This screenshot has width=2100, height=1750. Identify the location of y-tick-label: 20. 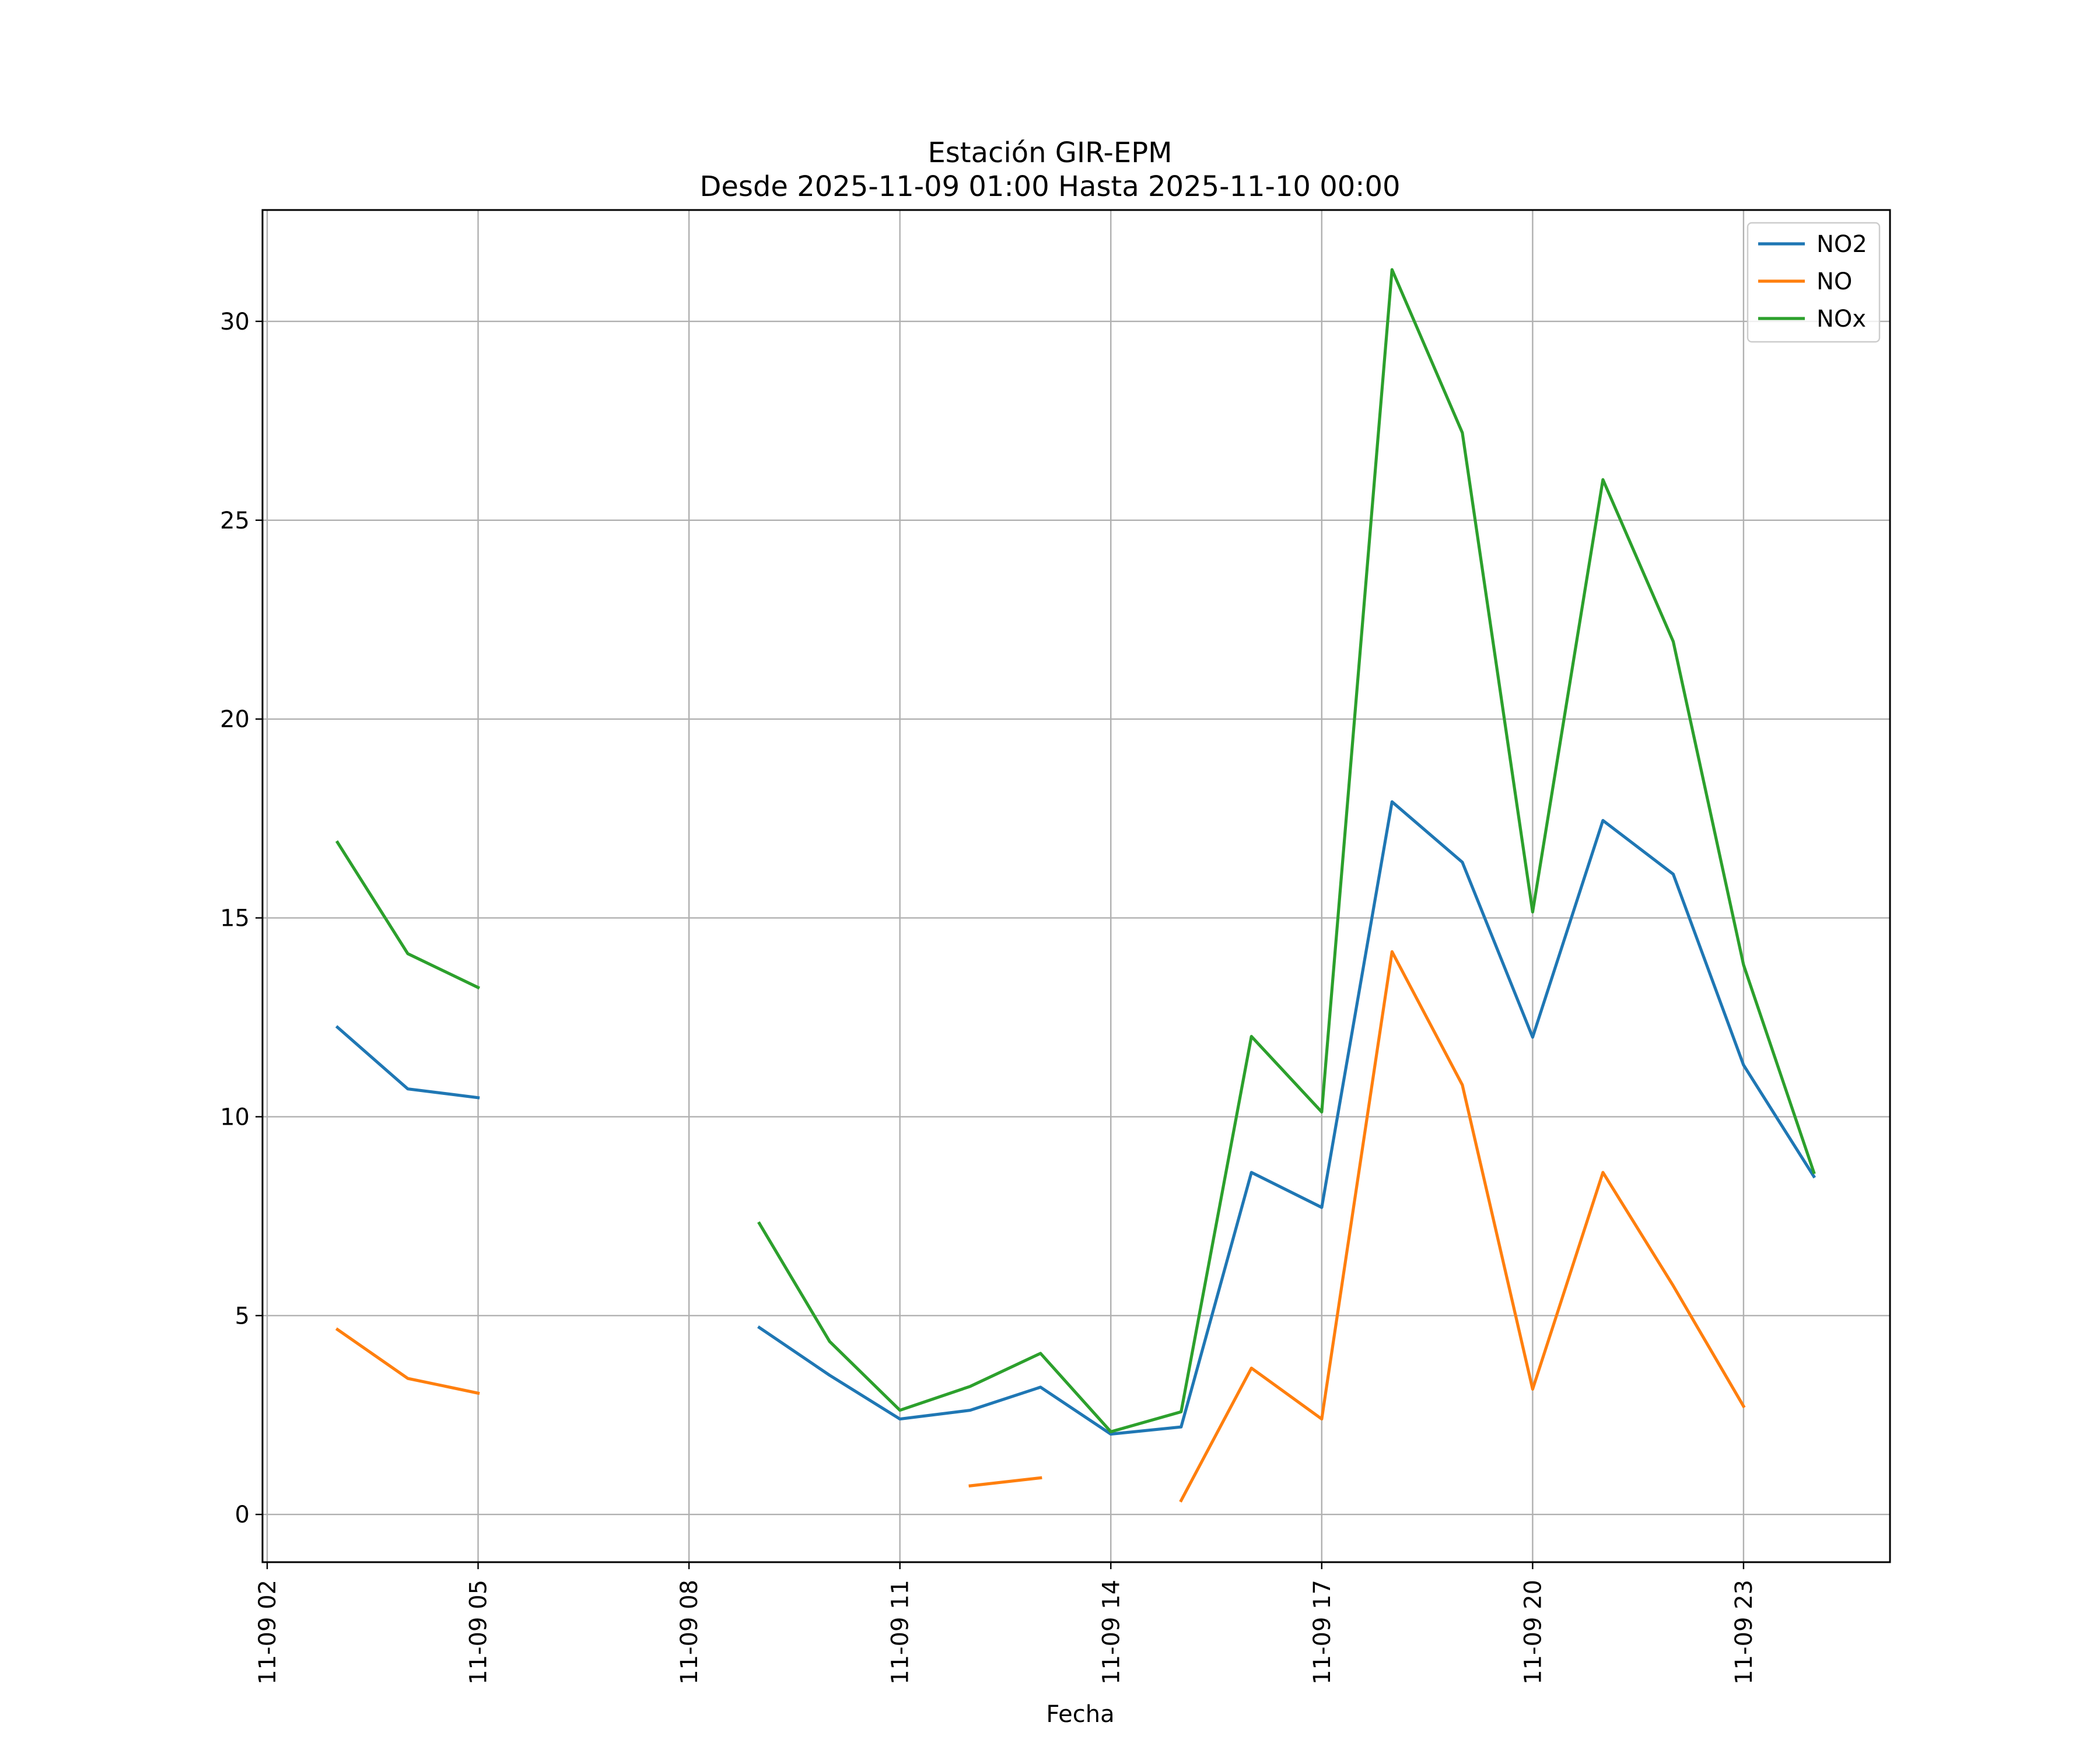
(235, 719).